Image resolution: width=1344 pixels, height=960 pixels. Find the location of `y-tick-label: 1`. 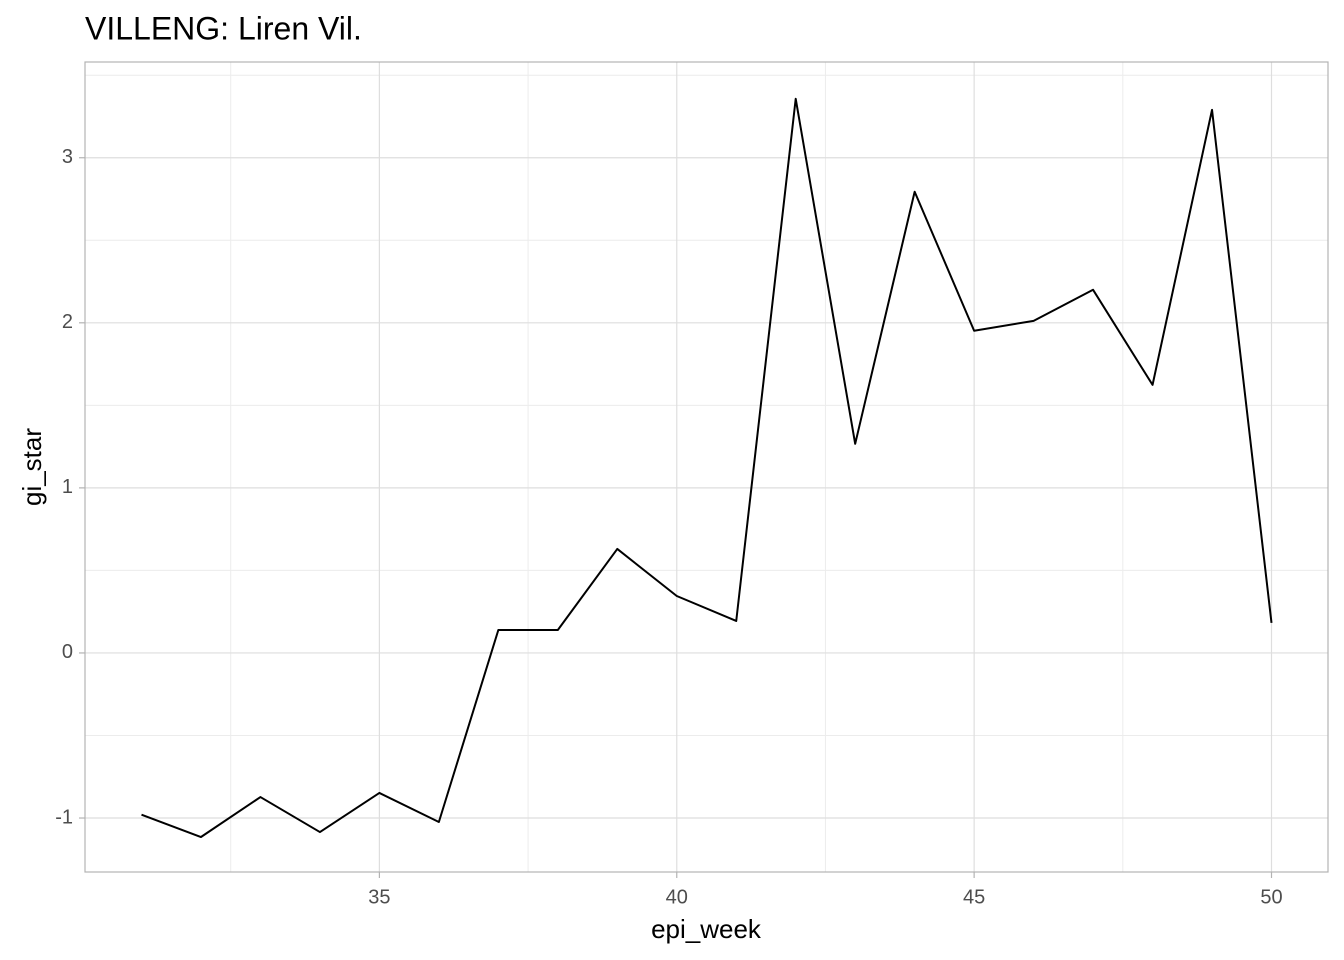

y-tick-label: 1 is located at coordinates (67, 487).